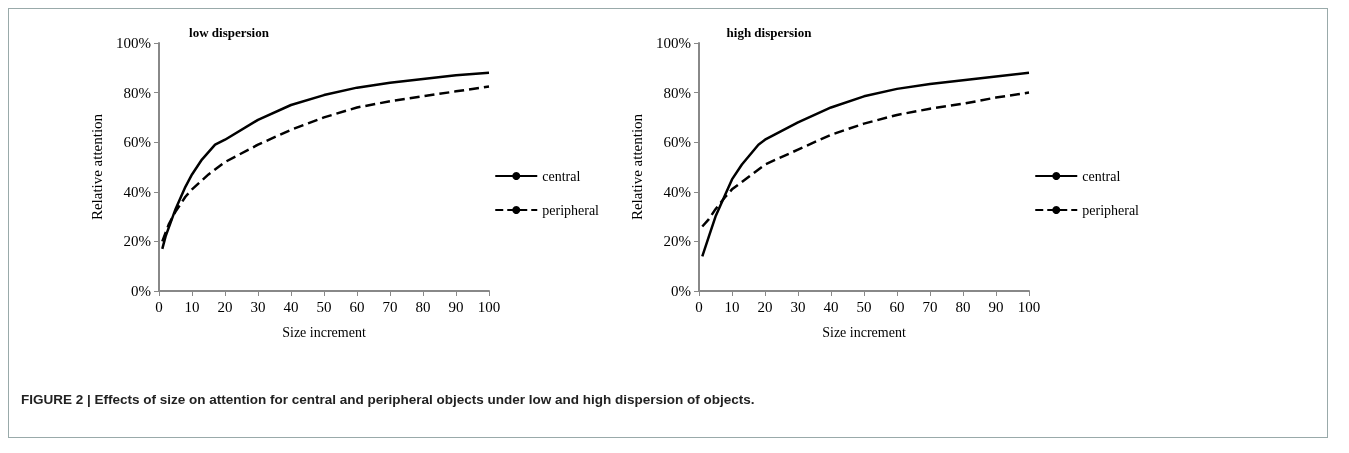 This screenshot has width=1349, height=453. What do you see at coordinates (866, 164) in the screenshot?
I see `line-series` at bounding box center [866, 164].